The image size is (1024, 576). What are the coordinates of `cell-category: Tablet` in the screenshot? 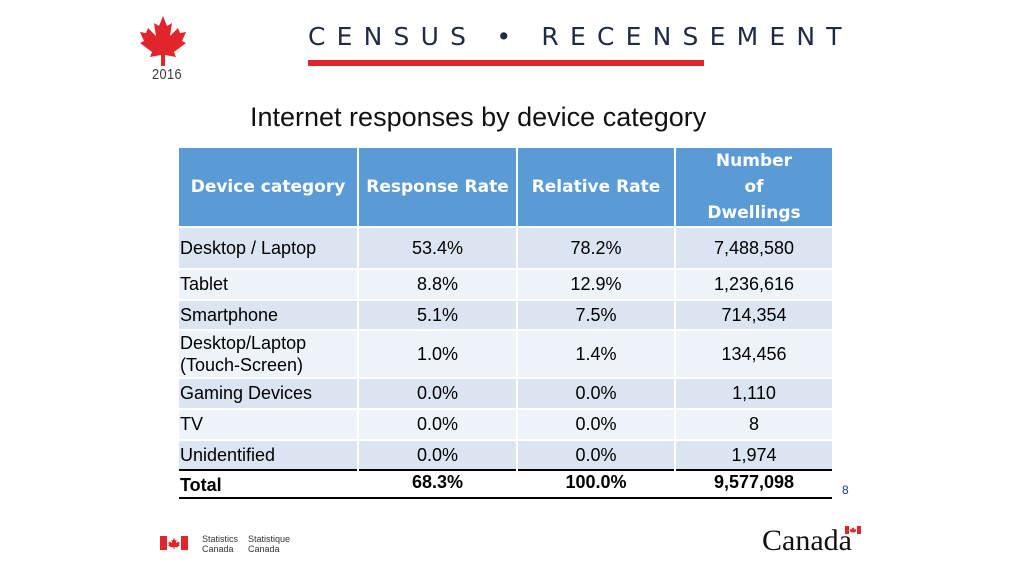 It's located at (269, 284).